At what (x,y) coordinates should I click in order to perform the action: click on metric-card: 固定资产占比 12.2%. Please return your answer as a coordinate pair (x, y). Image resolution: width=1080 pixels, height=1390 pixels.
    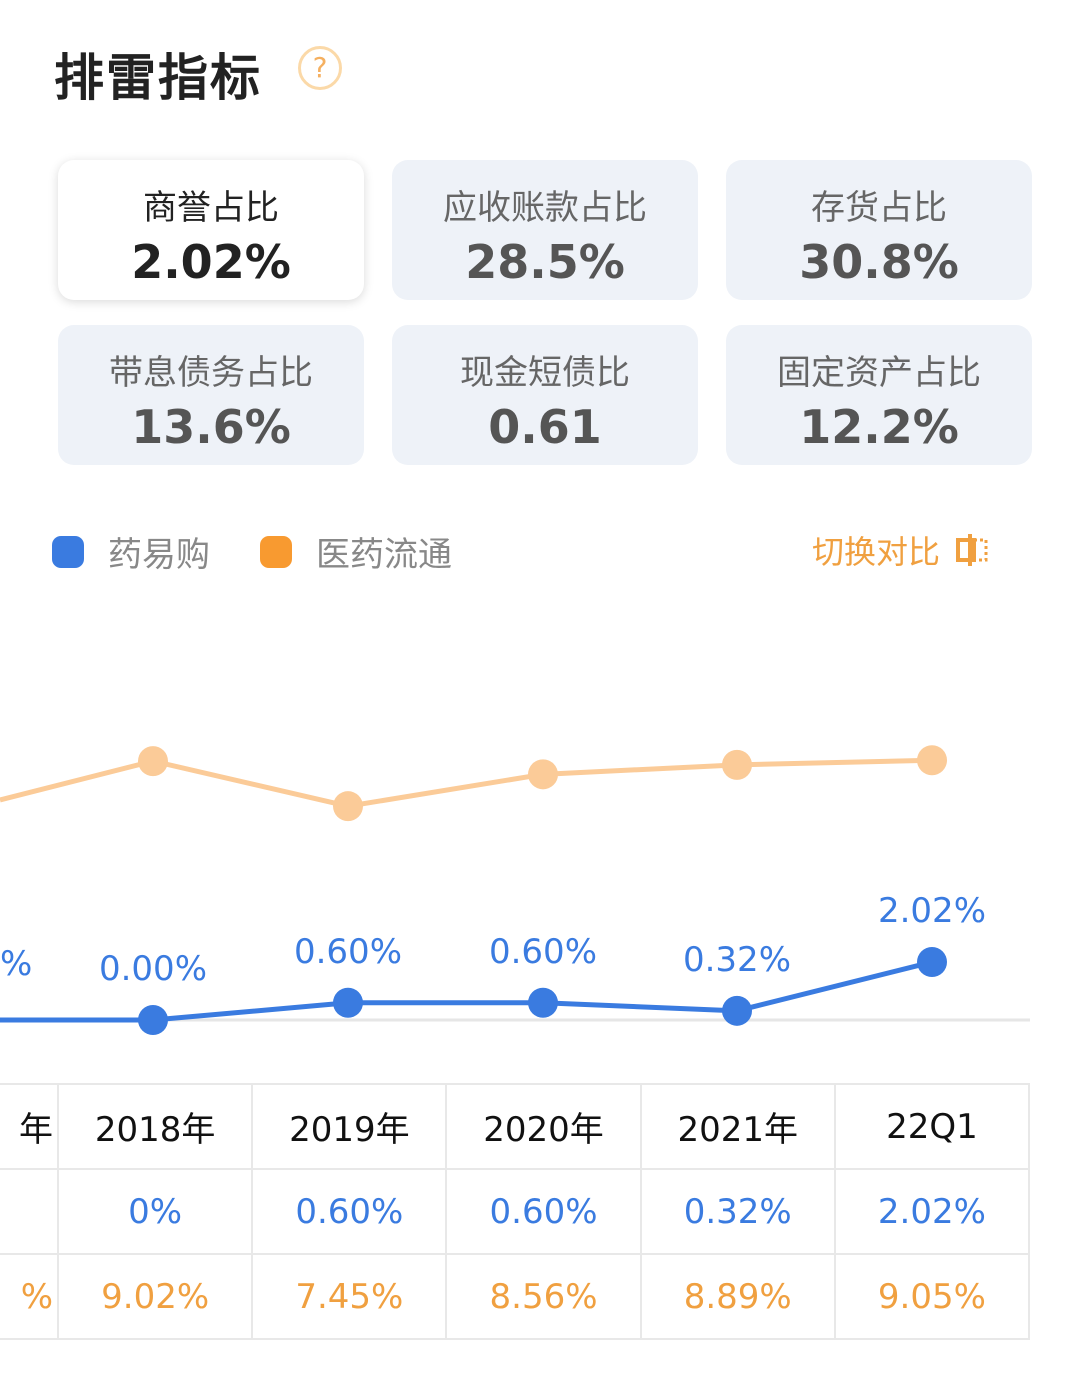
    Looking at the image, I should click on (879, 395).